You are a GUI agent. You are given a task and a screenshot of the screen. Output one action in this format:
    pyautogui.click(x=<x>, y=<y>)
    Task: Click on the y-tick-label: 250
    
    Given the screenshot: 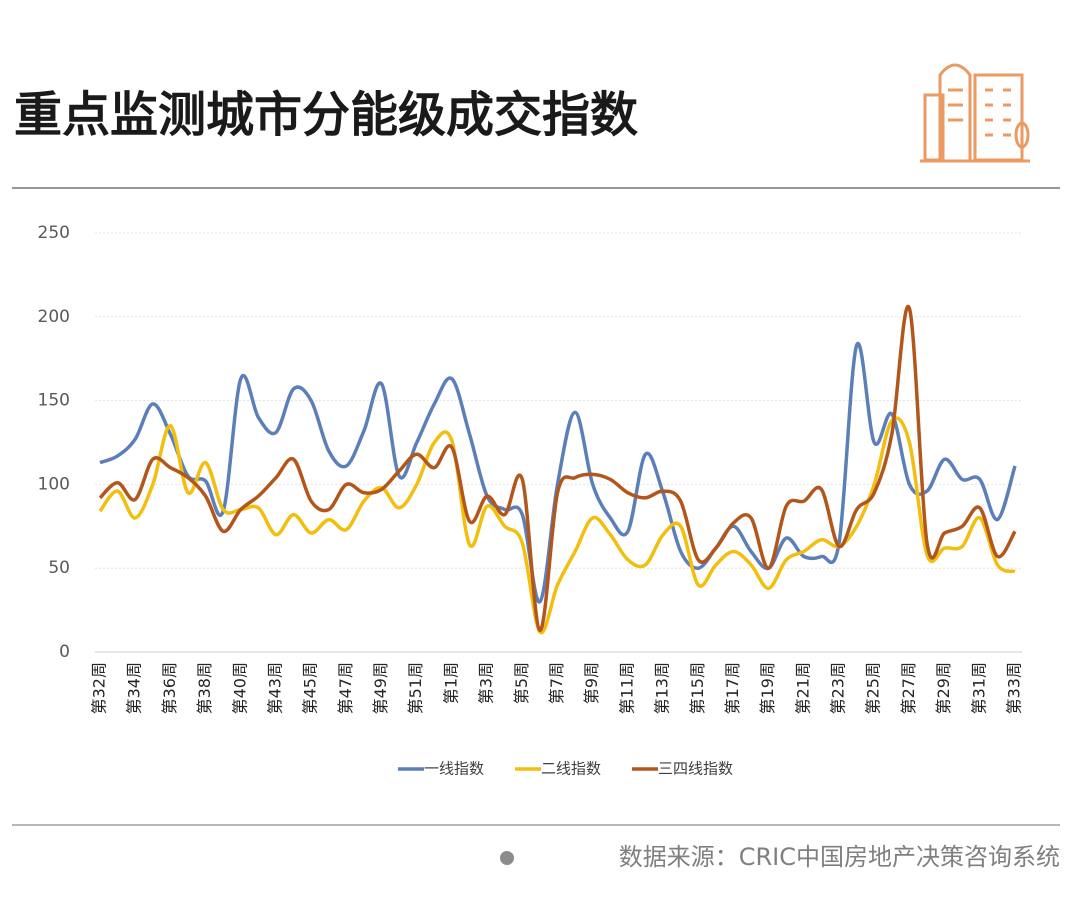 What is the action you would take?
    pyautogui.click(x=54, y=233)
    